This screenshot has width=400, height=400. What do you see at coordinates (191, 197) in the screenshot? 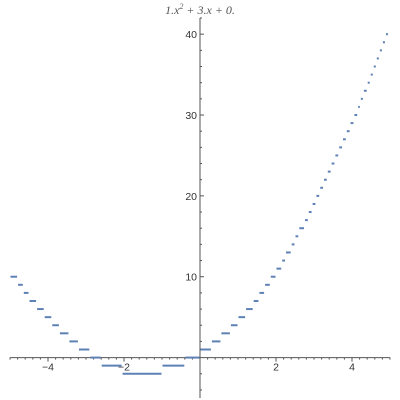
I see `y-tick-label: 20` at bounding box center [191, 197].